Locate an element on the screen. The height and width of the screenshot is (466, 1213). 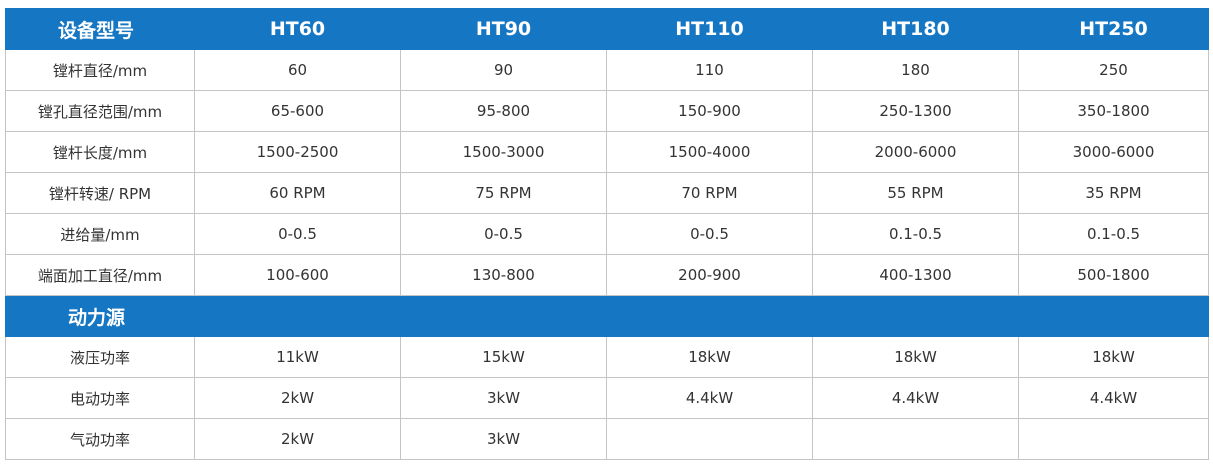
data-cell: 1500-3000 is located at coordinates (503, 152).